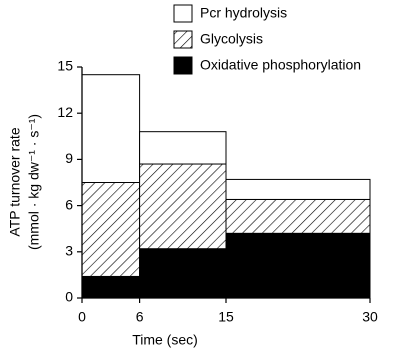 The image size is (400, 362). Describe the element at coordinates (69, 297) in the screenshot. I see `y-tick-label: 0` at that location.